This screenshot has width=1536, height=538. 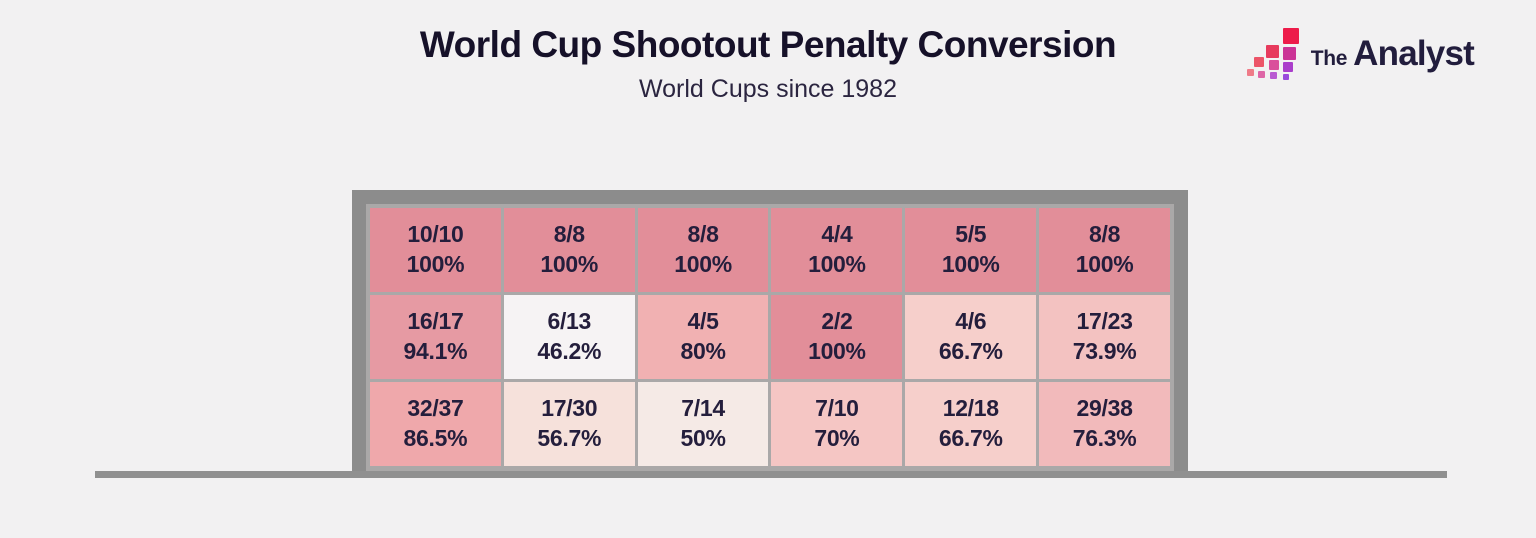 What do you see at coordinates (837, 337) in the screenshot?
I see `goal-zone-cell: 2/2 100%` at bounding box center [837, 337].